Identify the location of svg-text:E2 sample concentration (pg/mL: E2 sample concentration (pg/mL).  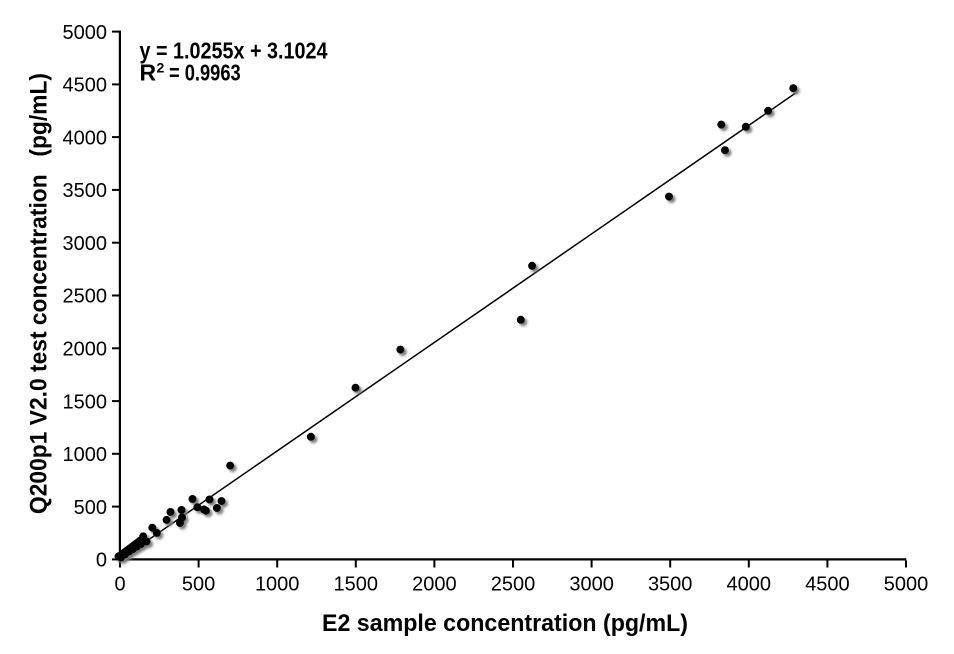
(505, 623).